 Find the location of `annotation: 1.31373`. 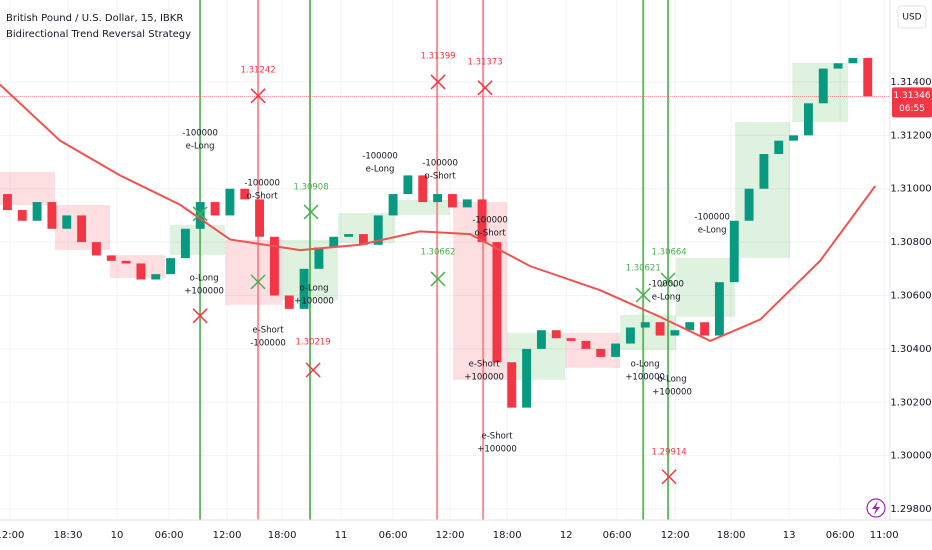

annotation: 1.31373 is located at coordinates (484, 62).